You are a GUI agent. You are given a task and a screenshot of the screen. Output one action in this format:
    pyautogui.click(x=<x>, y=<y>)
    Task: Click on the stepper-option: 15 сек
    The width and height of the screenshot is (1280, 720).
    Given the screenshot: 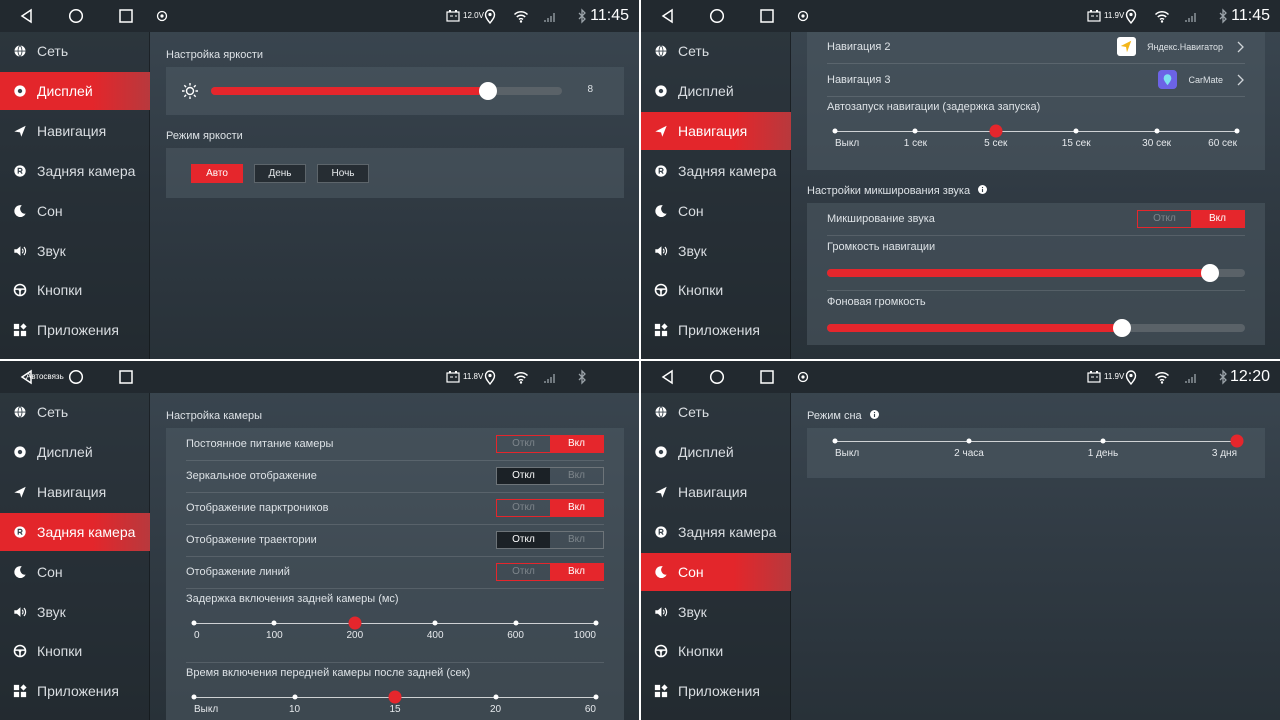 What is the action you would take?
    pyautogui.click(x=1076, y=143)
    